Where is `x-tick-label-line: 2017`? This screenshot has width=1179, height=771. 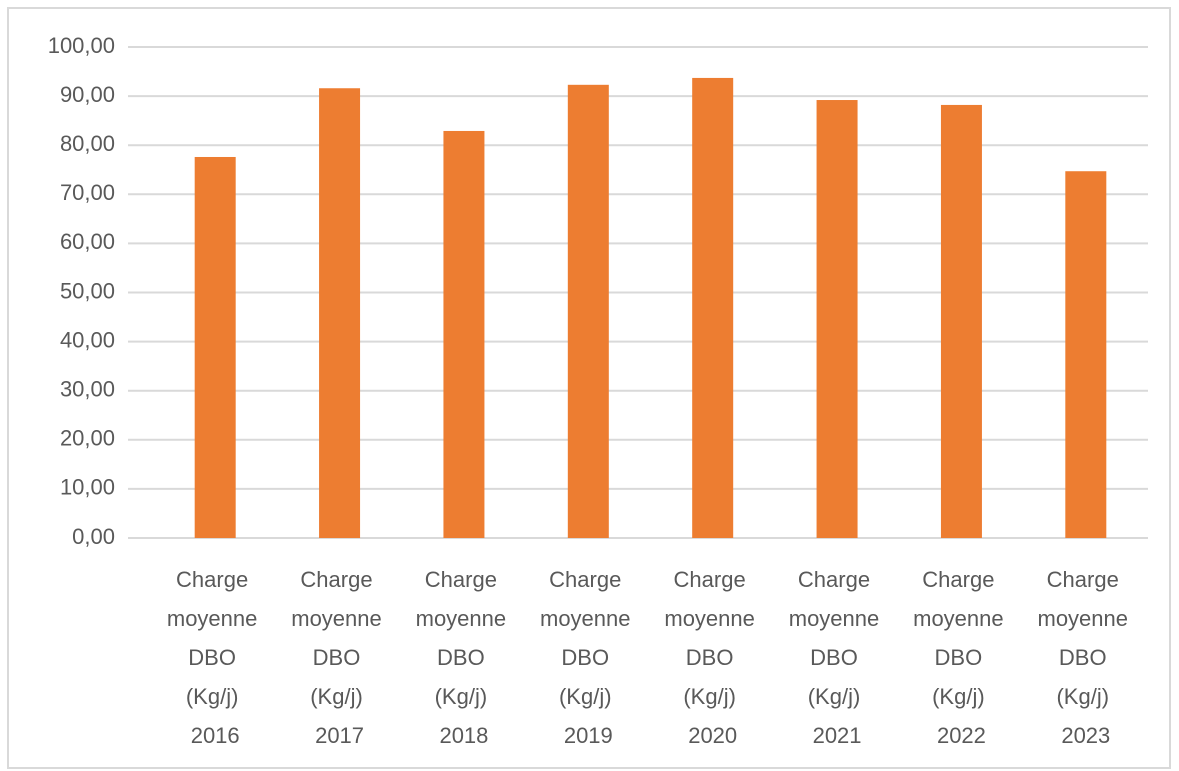
x-tick-label-line: 2017 is located at coordinates (339, 735).